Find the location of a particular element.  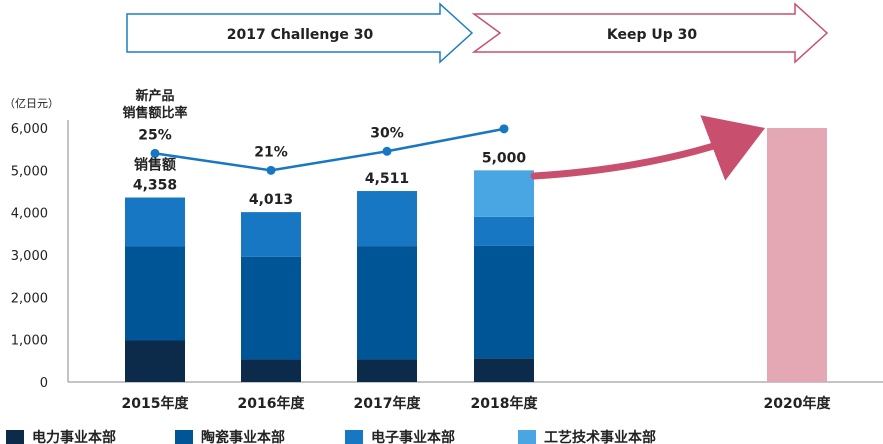

growth-arrow is located at coordinates (648, 148).